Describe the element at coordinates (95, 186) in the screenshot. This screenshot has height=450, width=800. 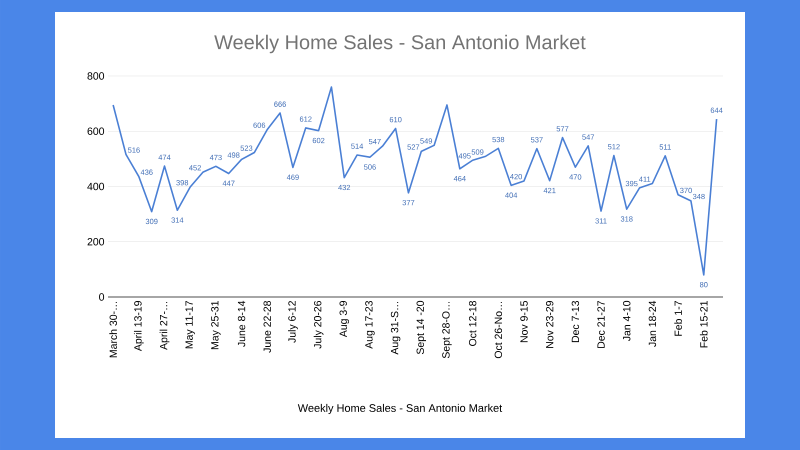
I see `y-tick-label: 400` at that location.